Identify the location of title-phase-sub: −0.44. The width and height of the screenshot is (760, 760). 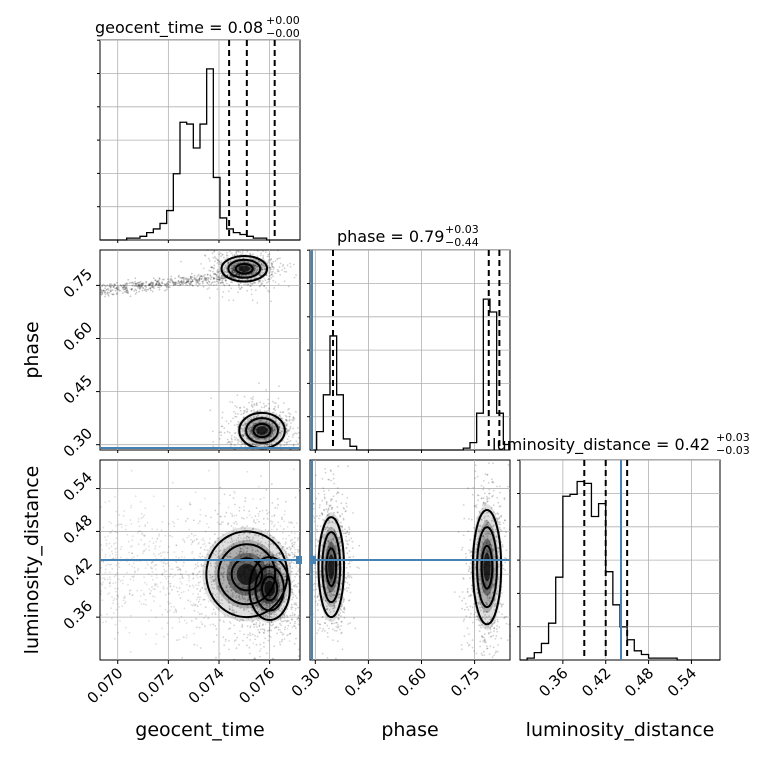
(462, 242).